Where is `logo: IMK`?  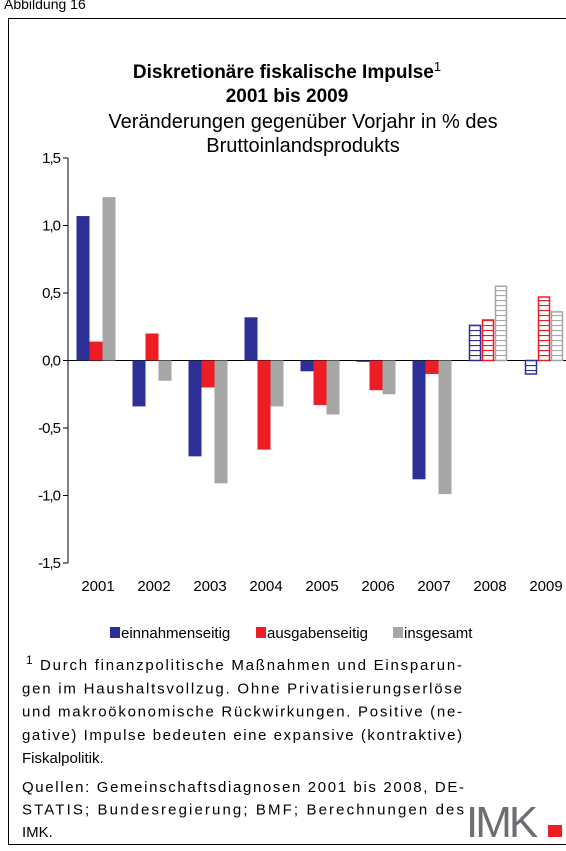 logo: IMK is located at coordinates (502, 822).